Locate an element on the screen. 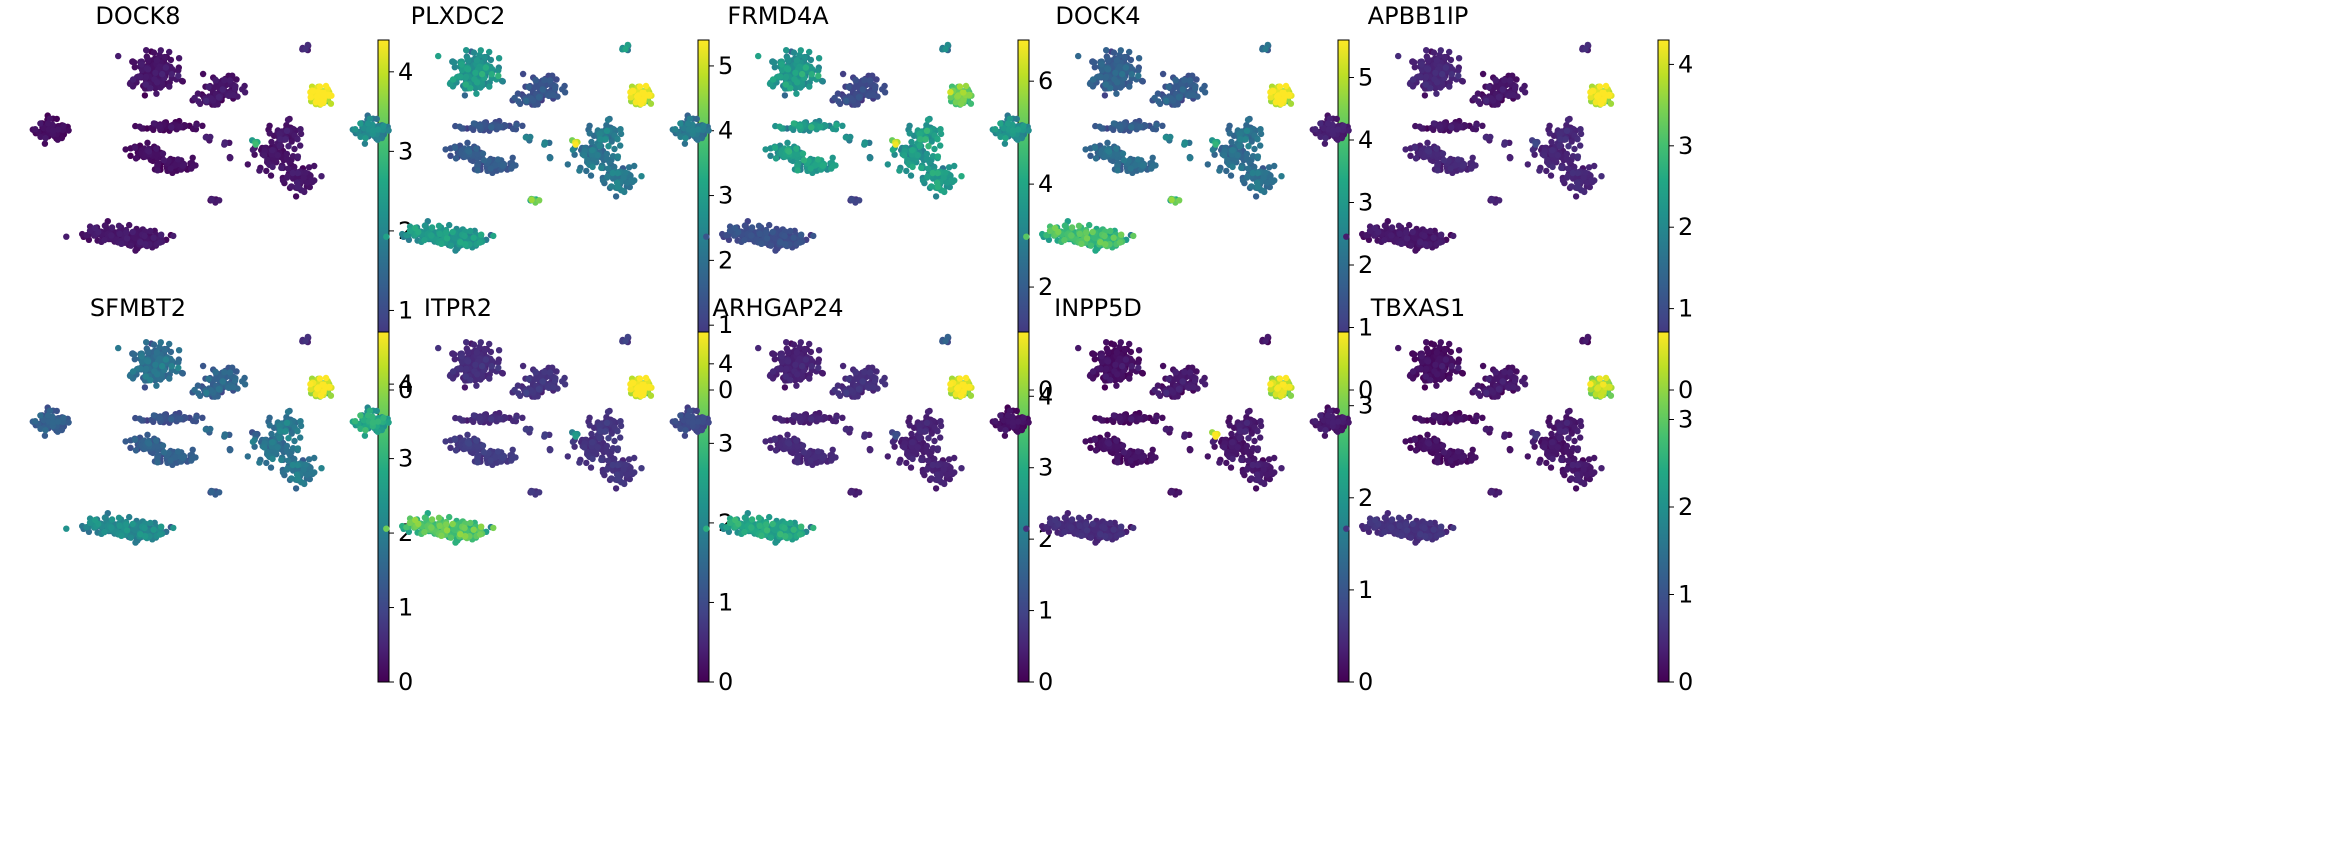 The image size is (2344, 854). colorbar-tick-label: 3 is located at coordinates (725, 196).